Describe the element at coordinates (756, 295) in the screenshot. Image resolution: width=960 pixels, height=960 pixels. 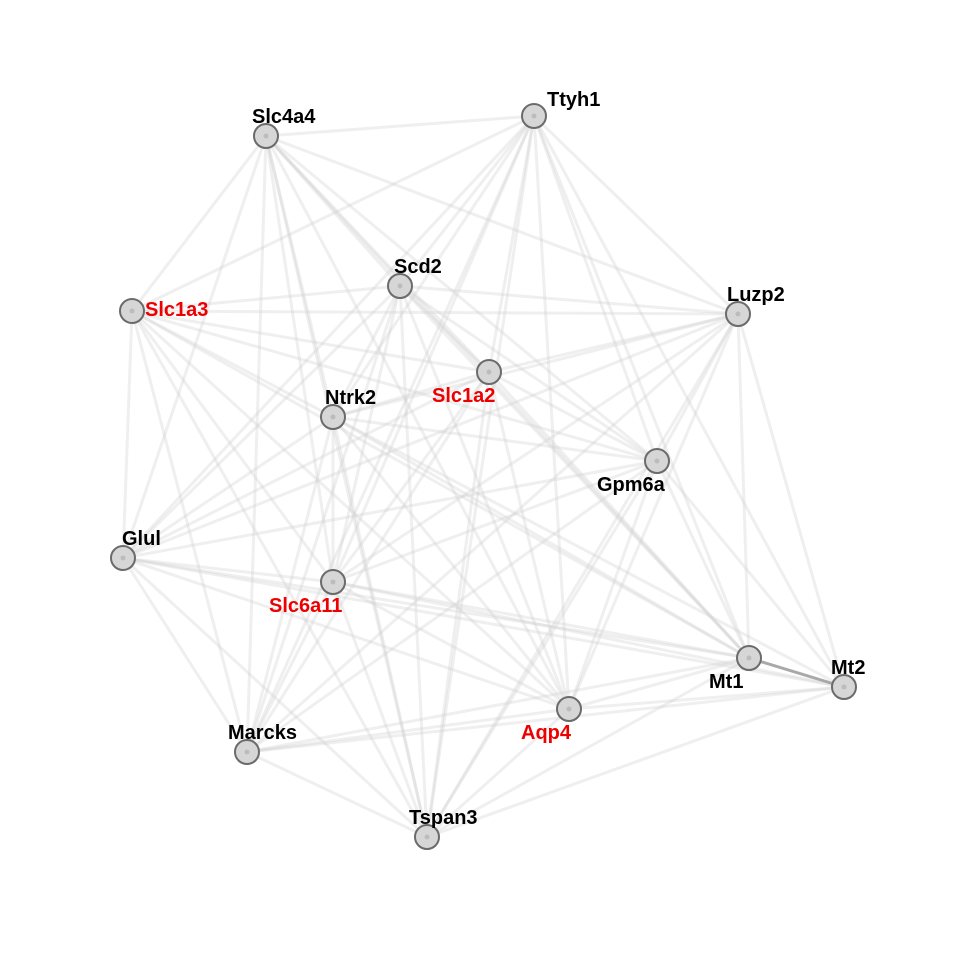
I see `node-label-luzp2: Luzp2` at that location.